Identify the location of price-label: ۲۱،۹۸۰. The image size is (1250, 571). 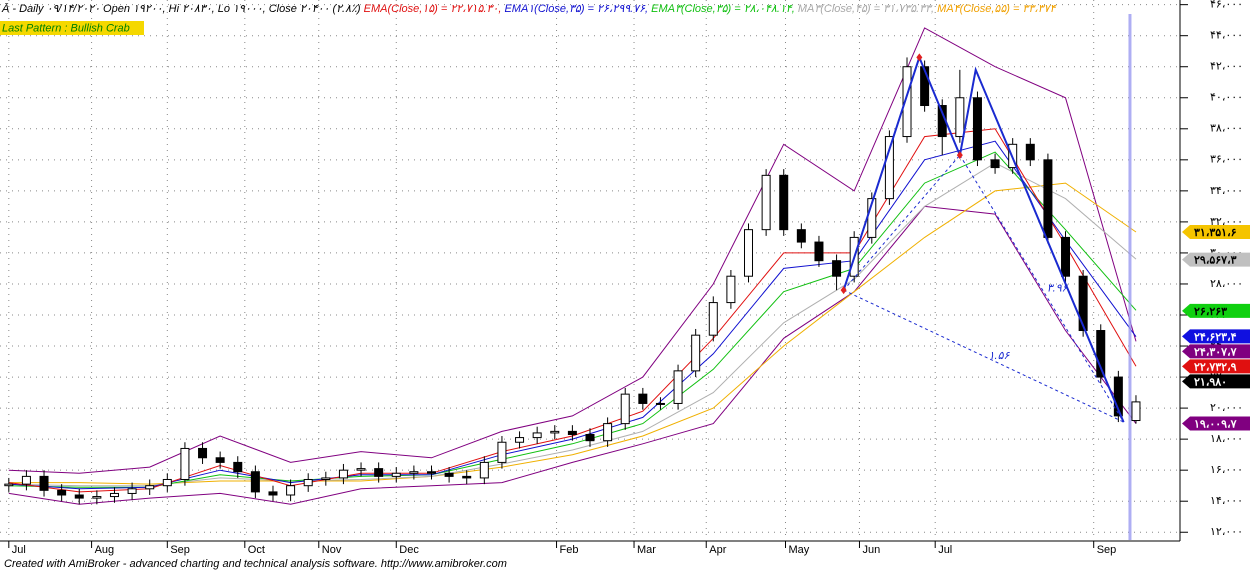
(1210, 382).